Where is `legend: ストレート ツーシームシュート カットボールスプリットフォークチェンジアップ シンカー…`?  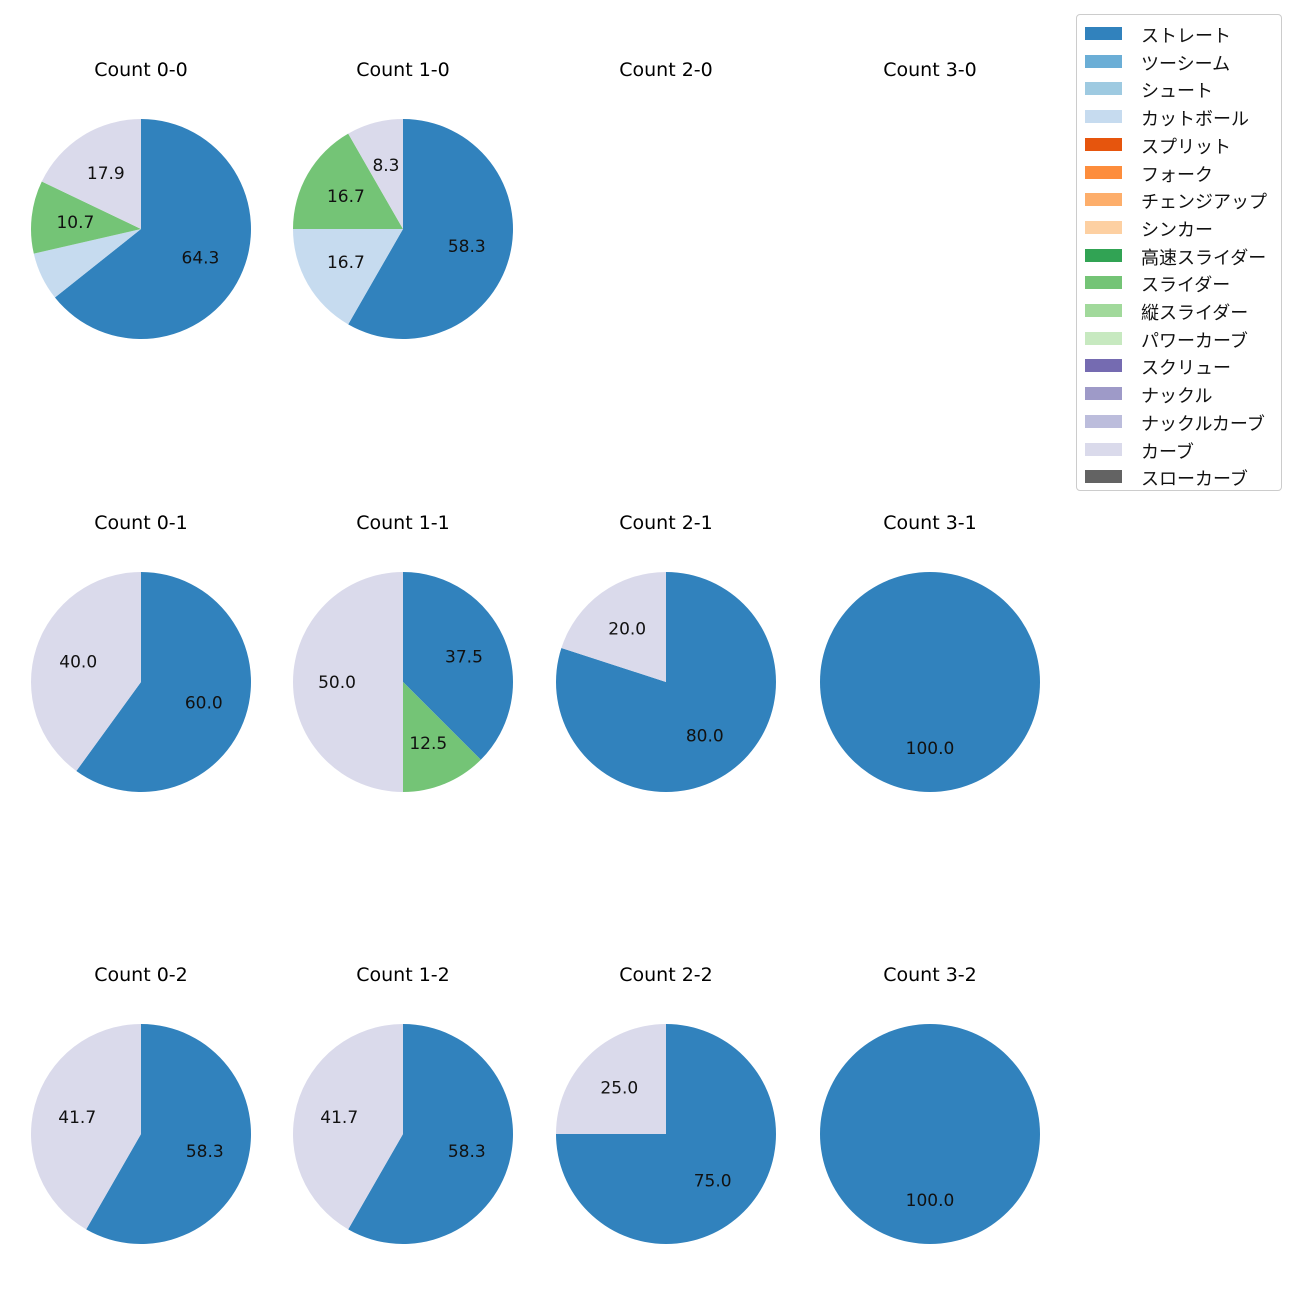
legend: ストレート ツーシームシュート カットボールスプリットフォークチェンジアップ シンカー… is located at coordinates (1179, 252).